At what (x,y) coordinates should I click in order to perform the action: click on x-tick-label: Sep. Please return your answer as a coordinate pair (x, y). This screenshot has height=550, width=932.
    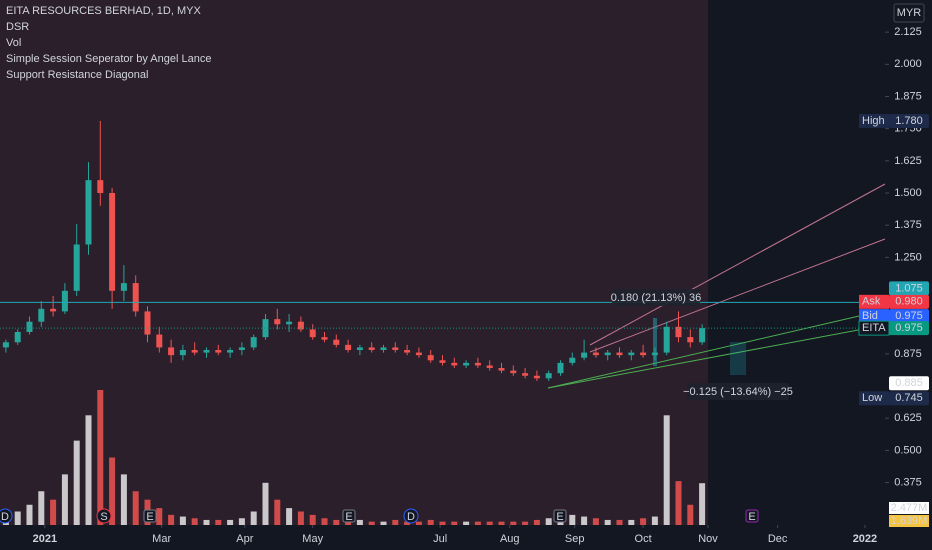
    Looking at the image, I should click on (575, 539).